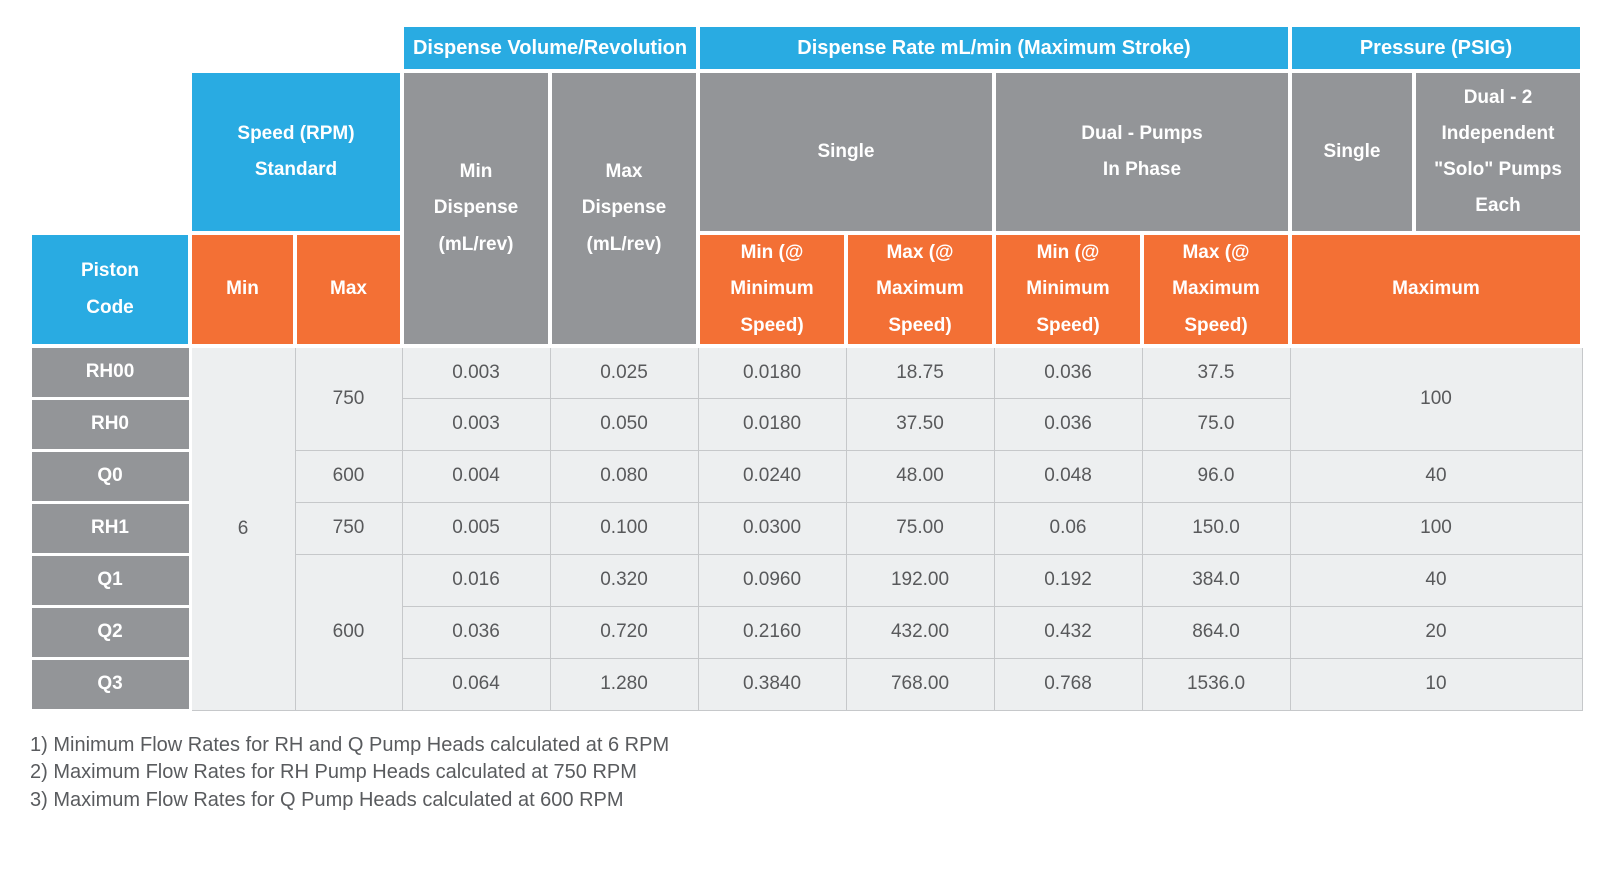 The image size is (1609, 872). I want to click on cell-q2-dual-min: 0.432, so click(1068, 632).